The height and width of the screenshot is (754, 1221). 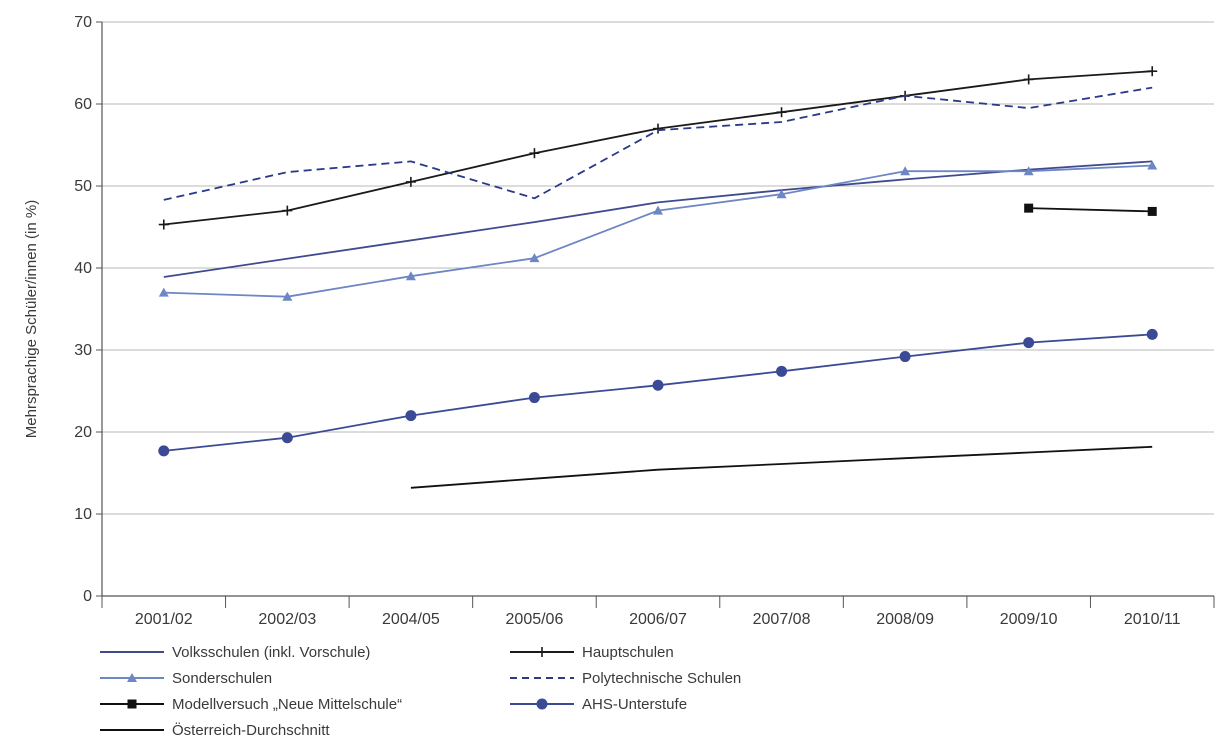 I want to click on series-7-line, so click(x=781, y=467).